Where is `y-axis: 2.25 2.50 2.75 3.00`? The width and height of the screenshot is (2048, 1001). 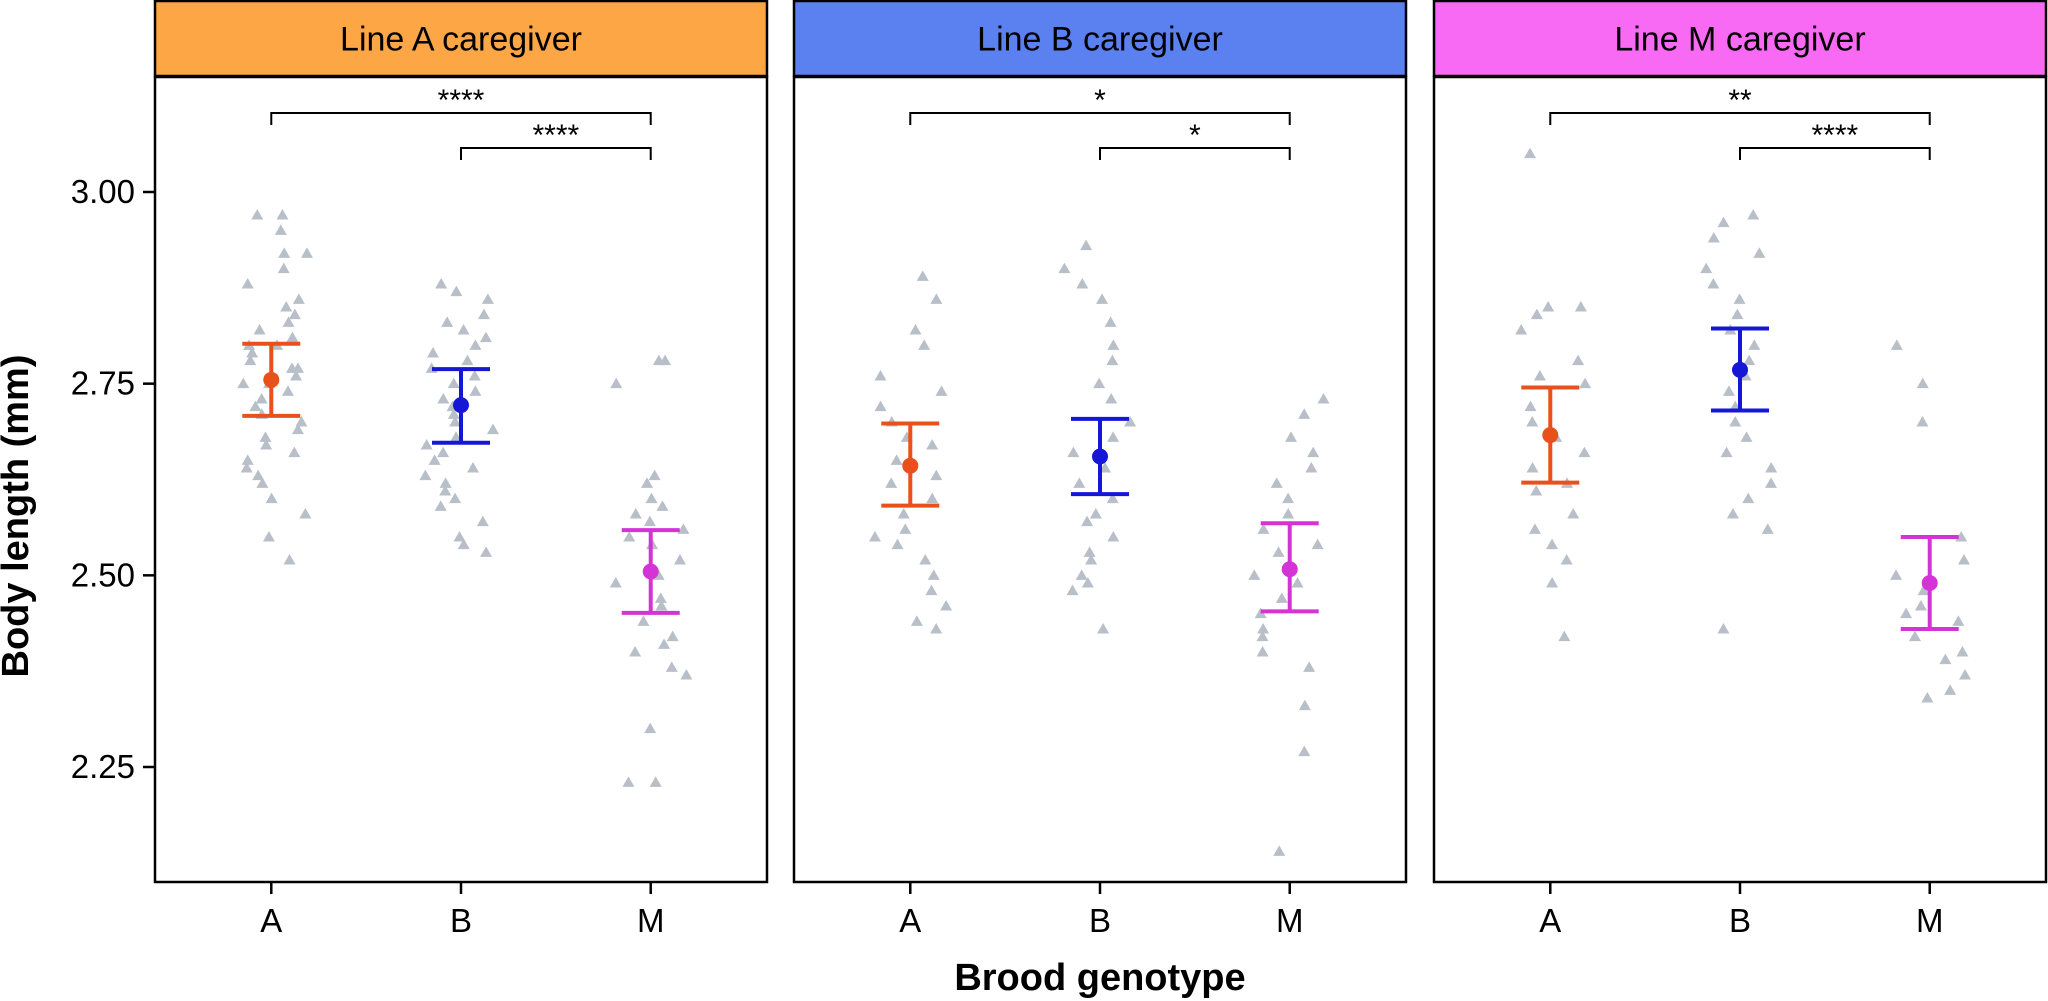
y-axis: 2.25 2.50 2.75 3.00 is located at coordinates (113, 479).